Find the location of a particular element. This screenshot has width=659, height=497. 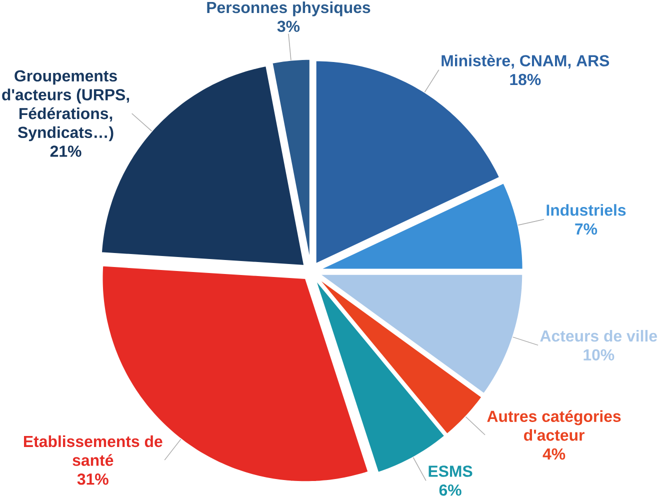

slice-label: Etablissements de santé is located at coordinates (93, 450).